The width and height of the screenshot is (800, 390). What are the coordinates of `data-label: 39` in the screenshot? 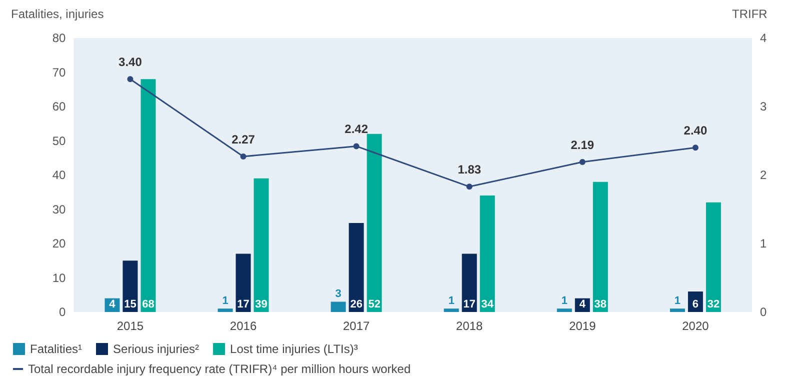 It's located at (261, 304).